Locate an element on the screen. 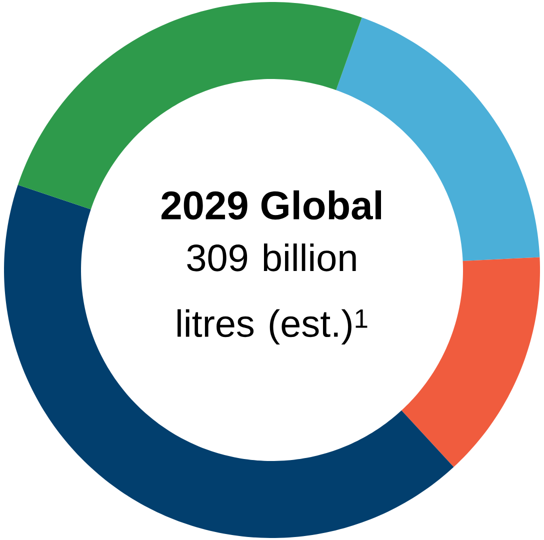  text: 2029 Global is located at coordinates (271, 205).